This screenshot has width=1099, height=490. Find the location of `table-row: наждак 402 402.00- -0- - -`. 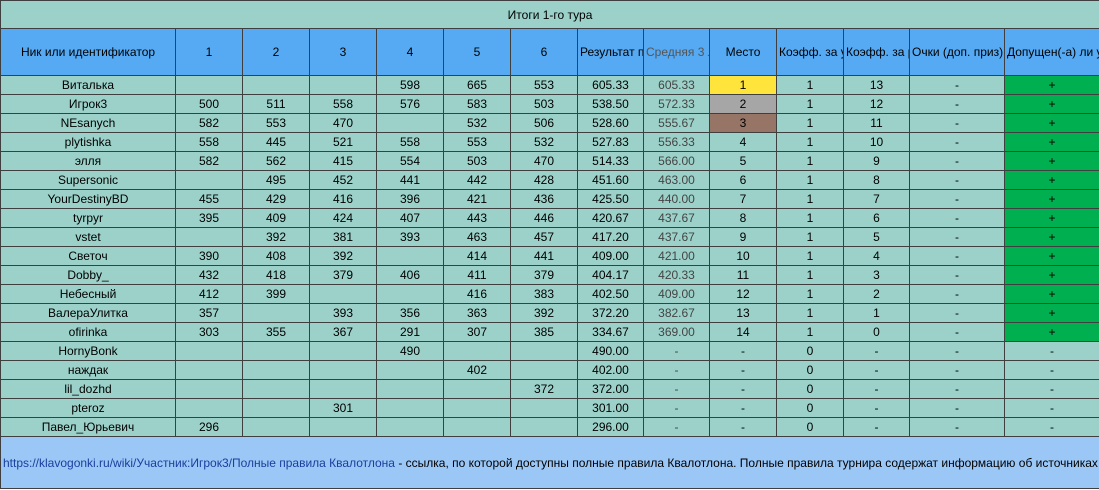

table-row: наждак 402 402.00- -0- - - is located at coordinates (549, 370).